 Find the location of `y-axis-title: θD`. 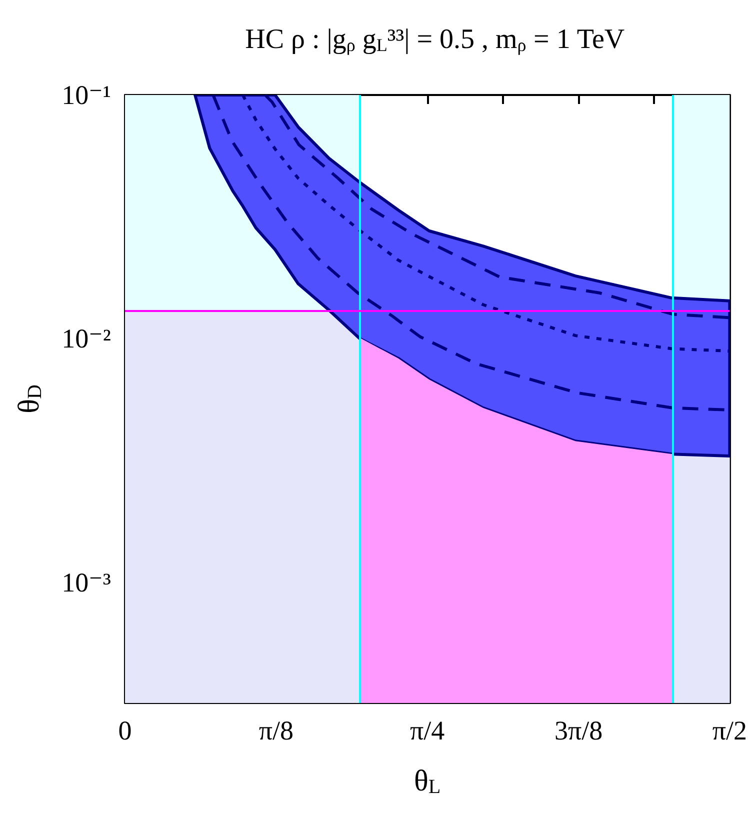

y-axis-title: θD is located at coordinates (29, 399).